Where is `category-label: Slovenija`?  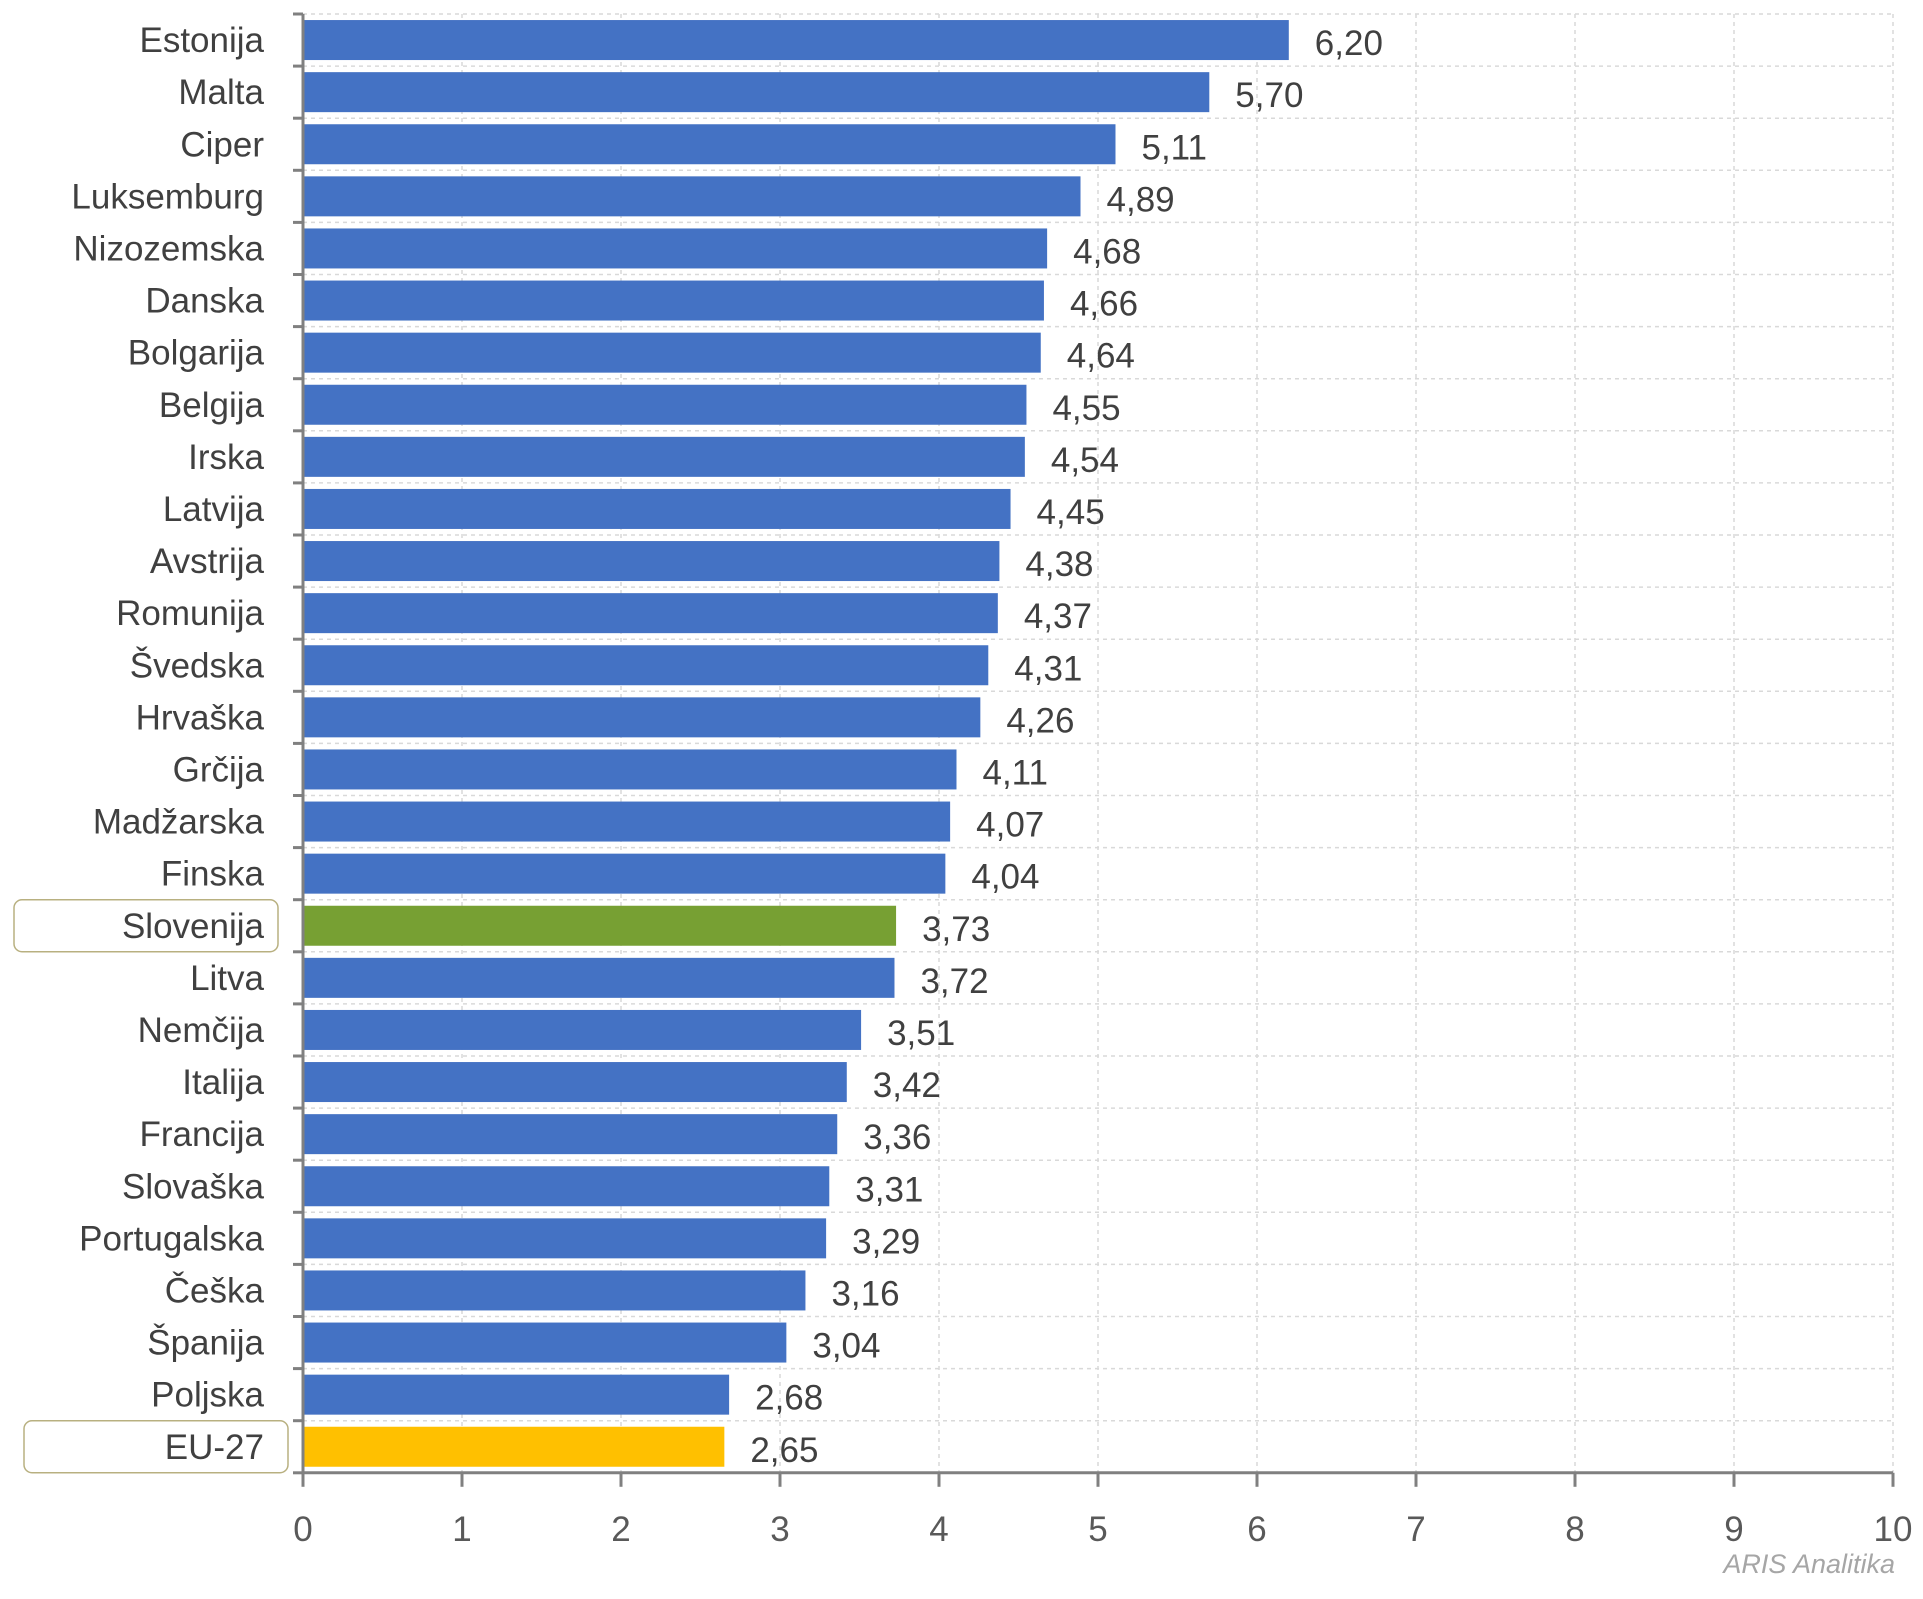
category-label: Slovenija is located at coordinates (193, 926).